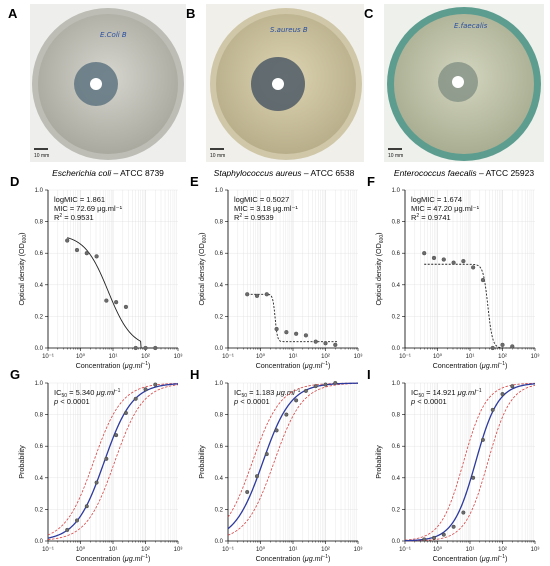  Describe the element at coordinates (113, 35) in the screenshot. I see `plate-handwriting: E.Coli B` at that location.